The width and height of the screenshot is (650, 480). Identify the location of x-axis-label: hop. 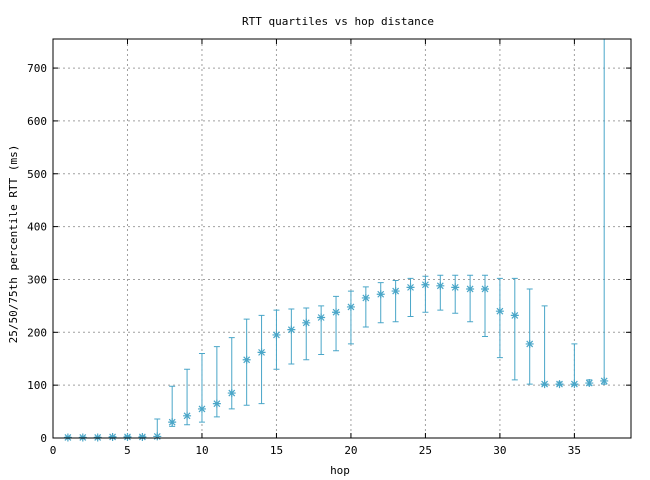
(340, 470).